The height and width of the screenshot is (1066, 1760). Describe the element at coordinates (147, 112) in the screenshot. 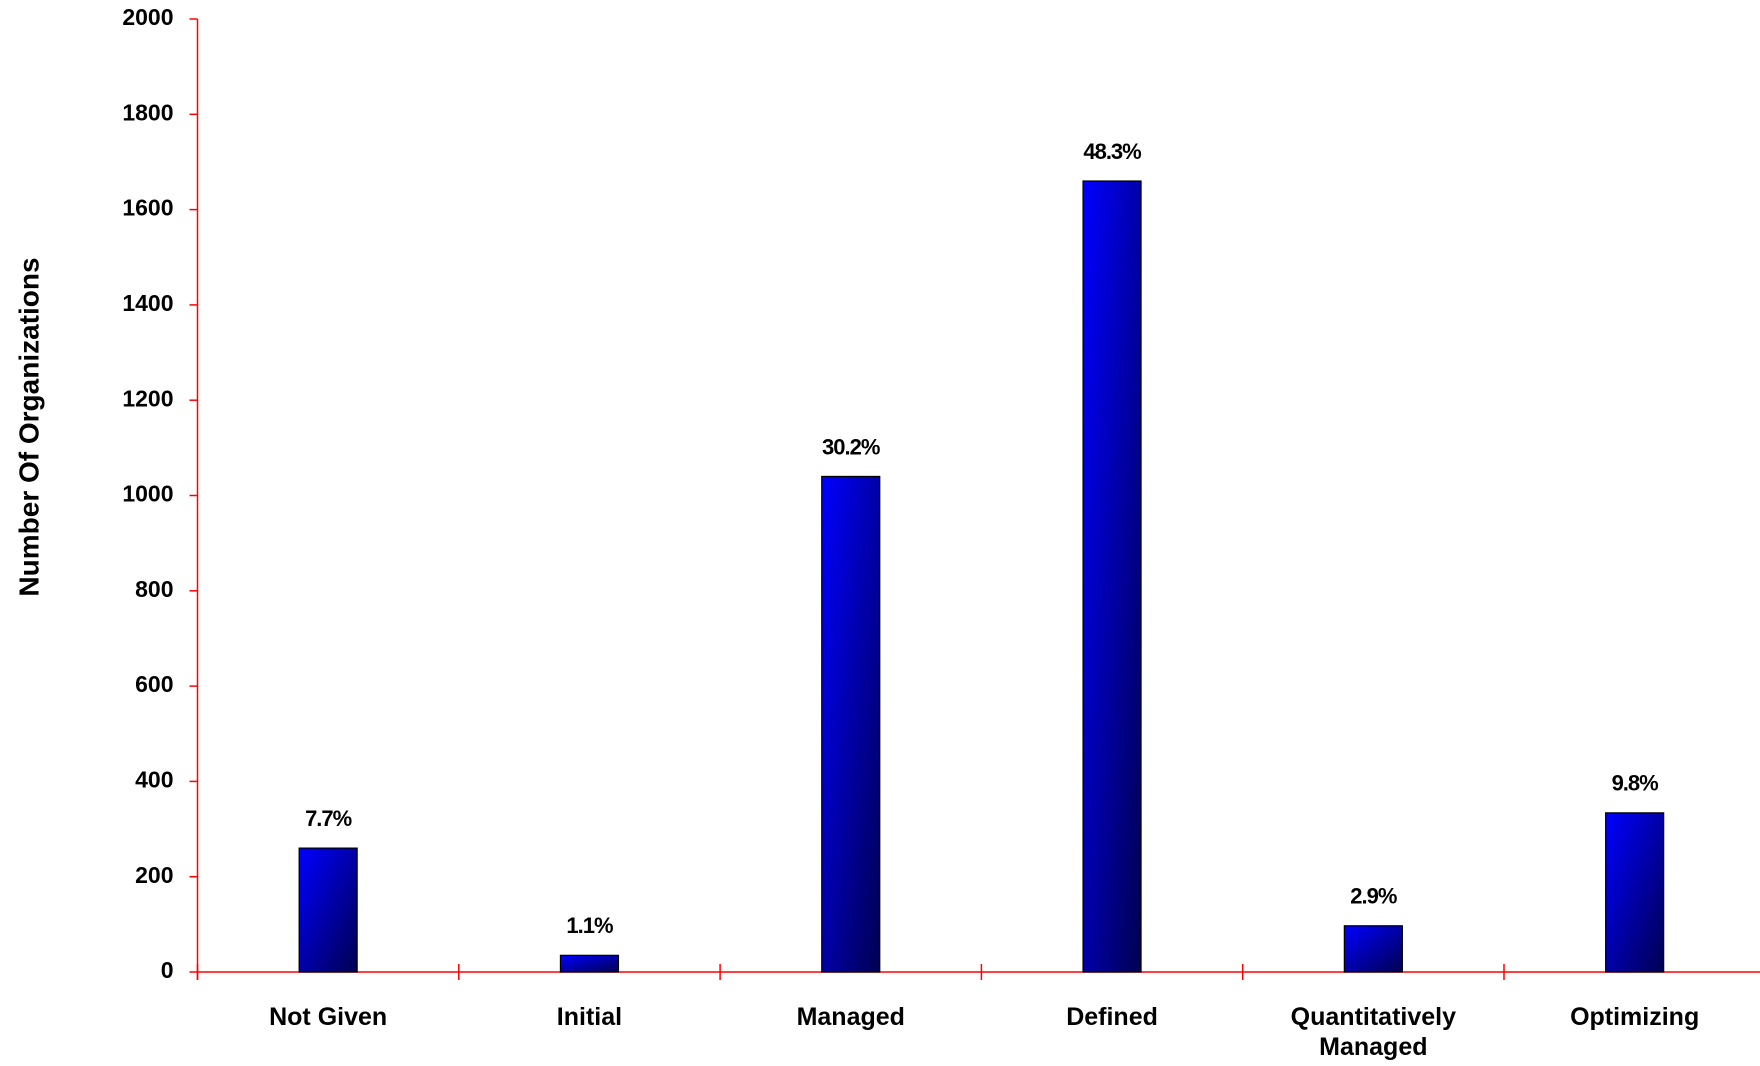

I see `y-tick-label: 1800` at that location.